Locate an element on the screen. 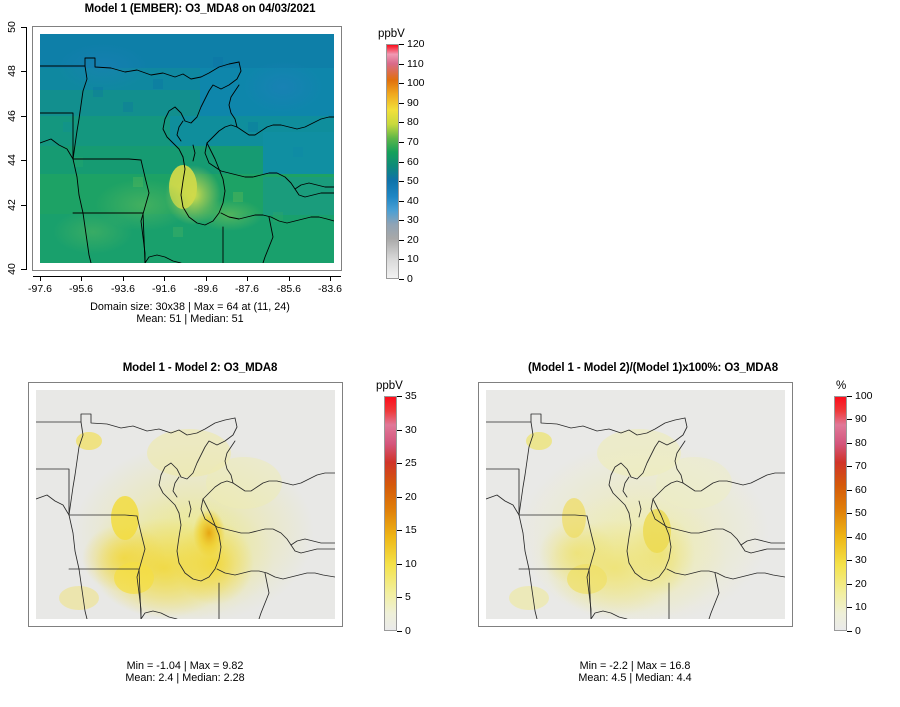  panel-1-x-label-3: -93.6 is located at coordinates (123, 289).